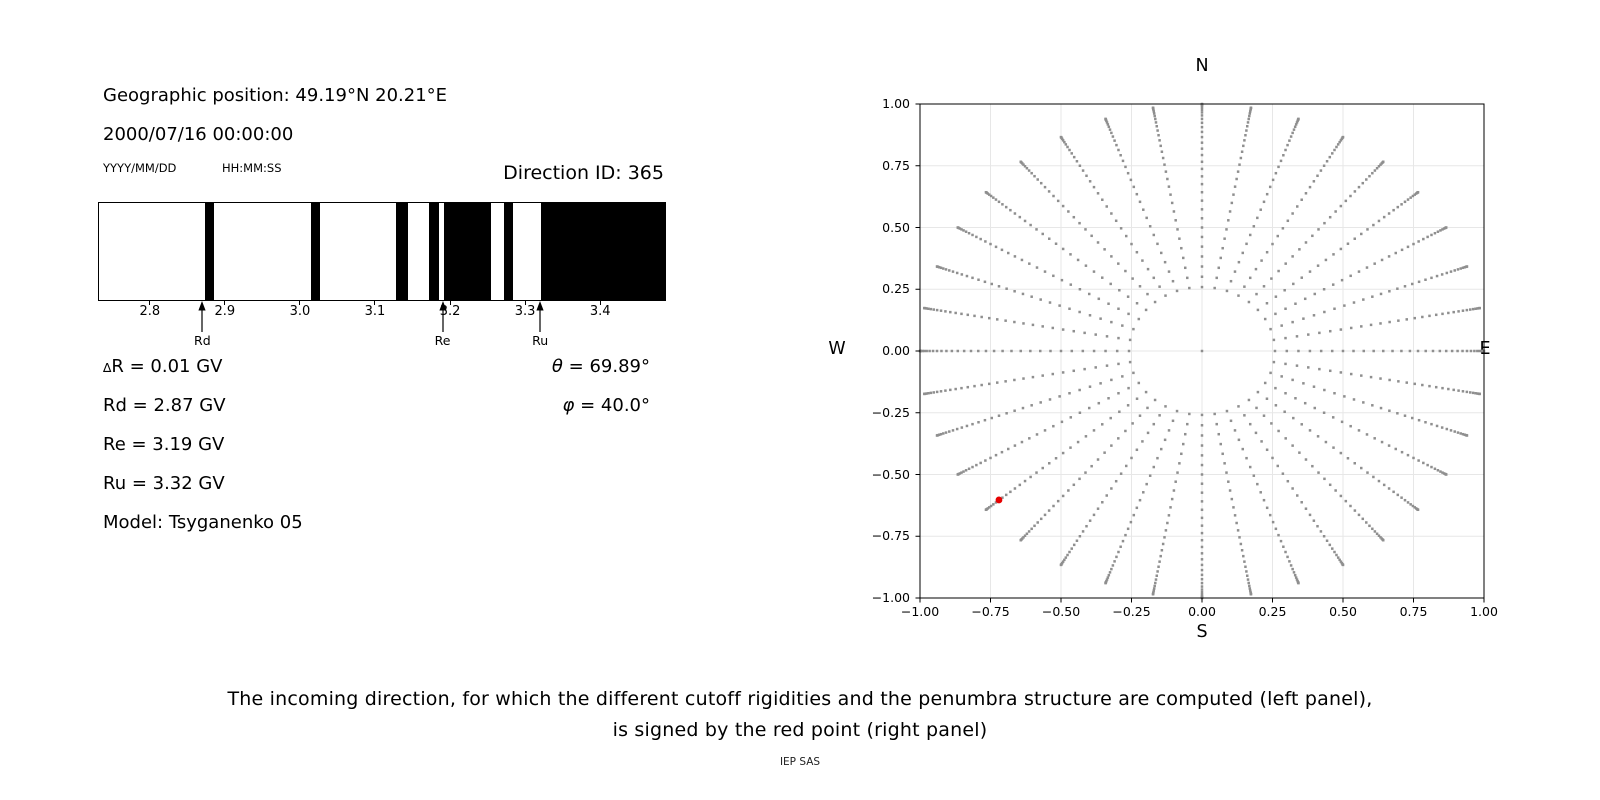 The height and width of the screenshot is (800, 1600). Describe the element at coordinates (540, 317) in the screenshot. I see `ru-arrow` at that location.